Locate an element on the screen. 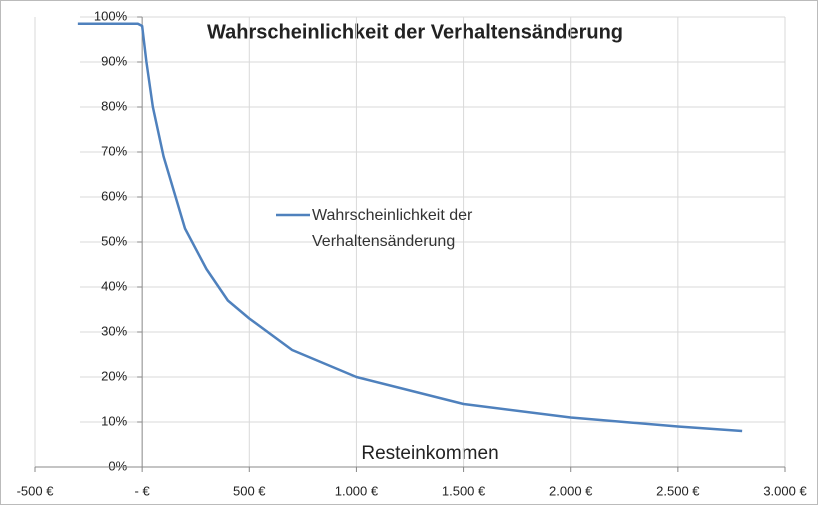 The image size is (818, 505). y-tick-label: 90% is located at coordinates (114, 60).